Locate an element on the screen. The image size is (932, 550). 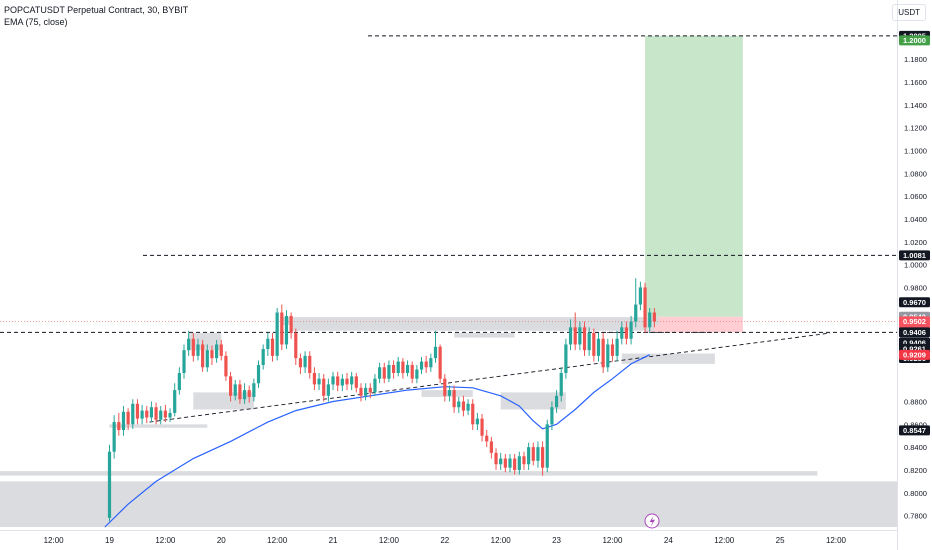
price-label: 0.9502 is located at coordinates (914, 321).